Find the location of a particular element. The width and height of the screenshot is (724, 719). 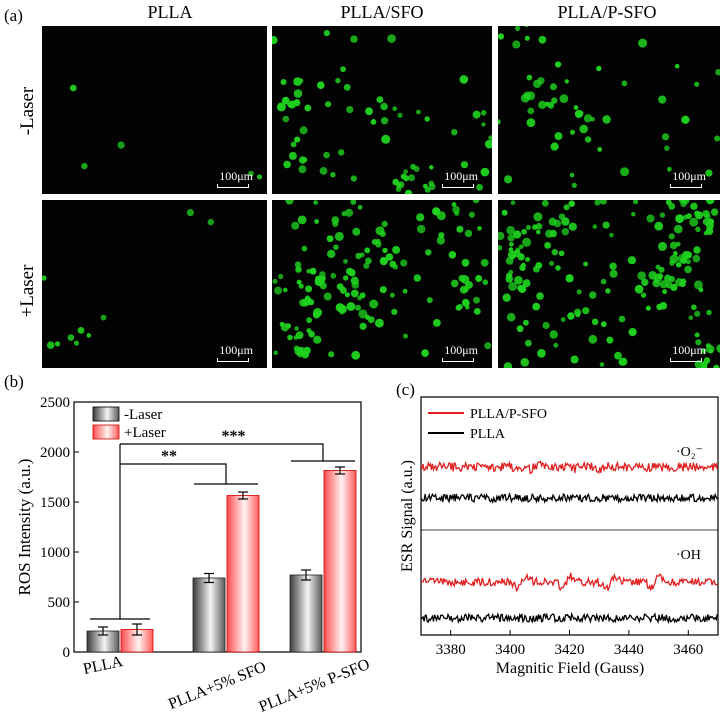

spectrum-superoxide-plla-psfo is located at coordinates (569, 467).